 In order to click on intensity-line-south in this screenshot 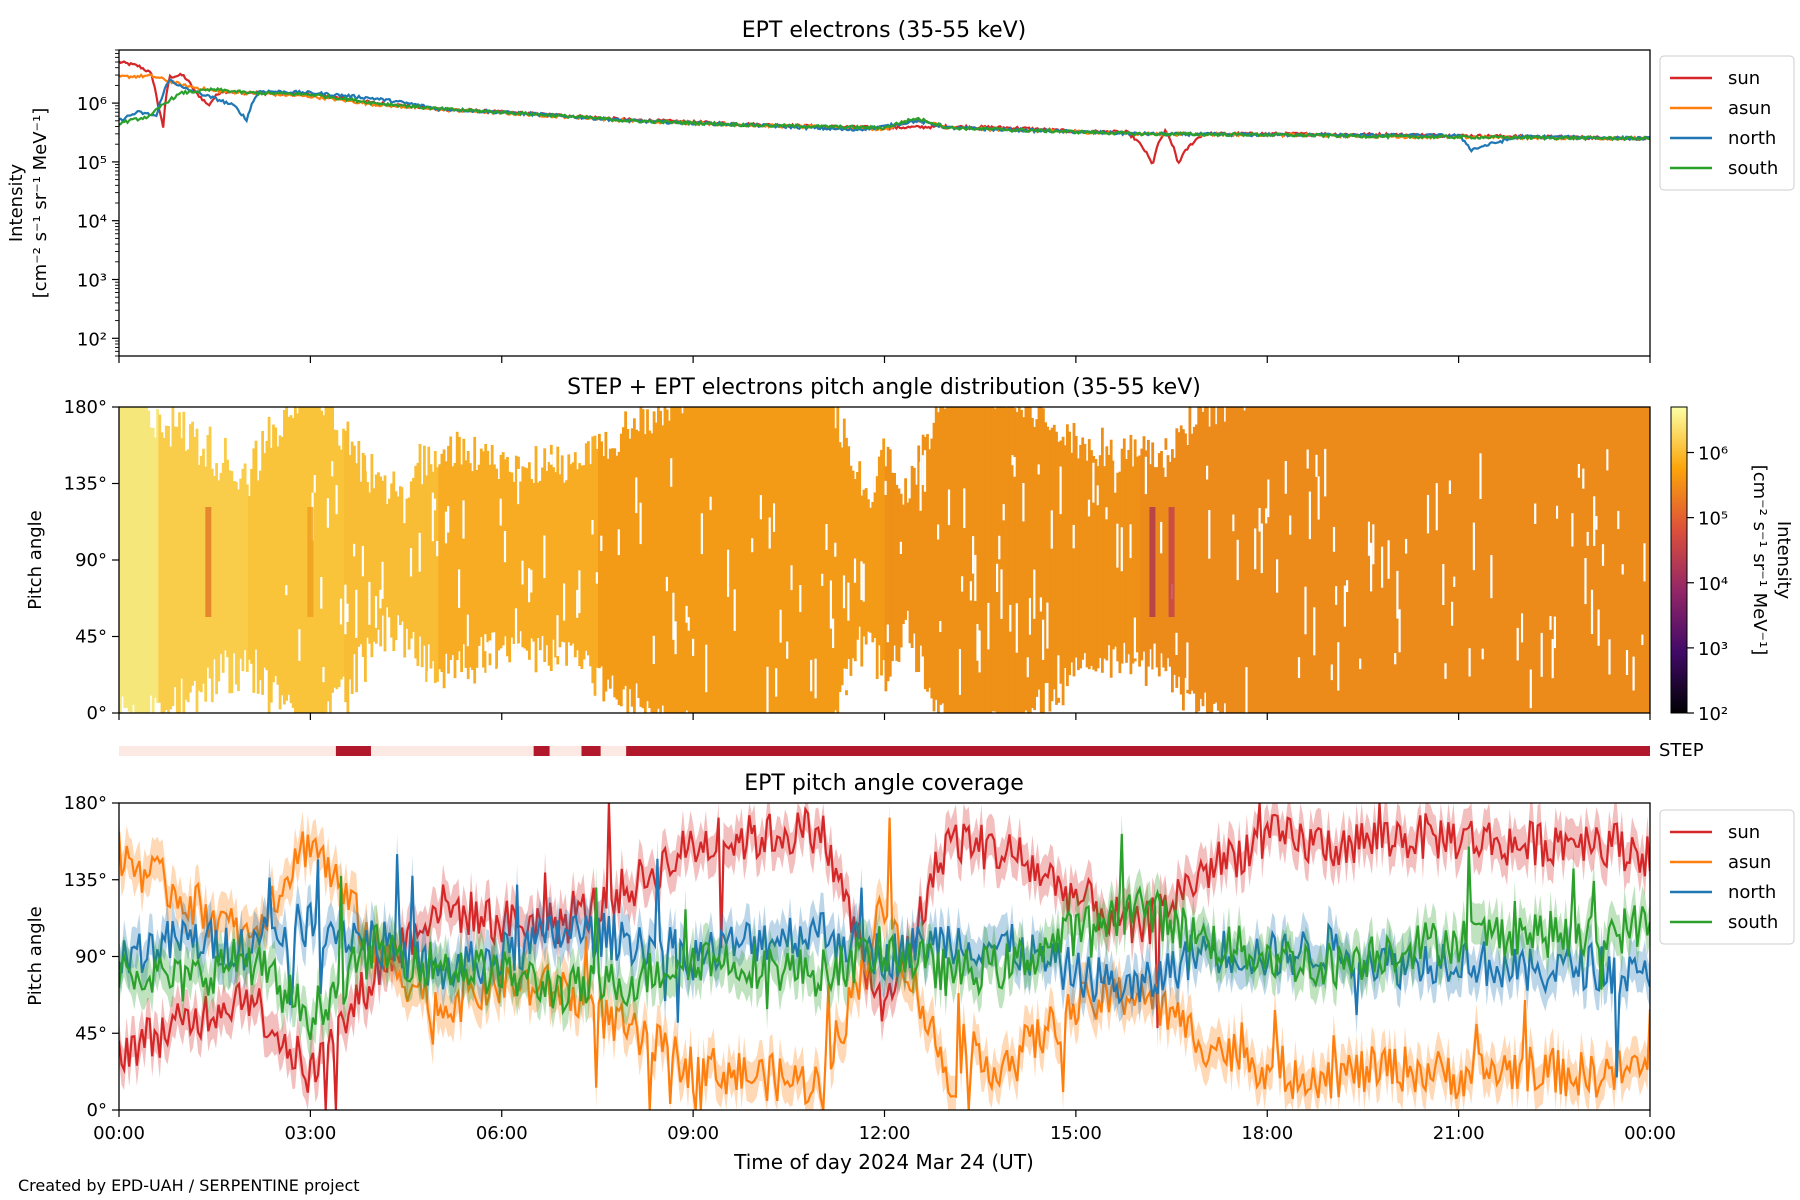, I will do `click(884, 114)`.